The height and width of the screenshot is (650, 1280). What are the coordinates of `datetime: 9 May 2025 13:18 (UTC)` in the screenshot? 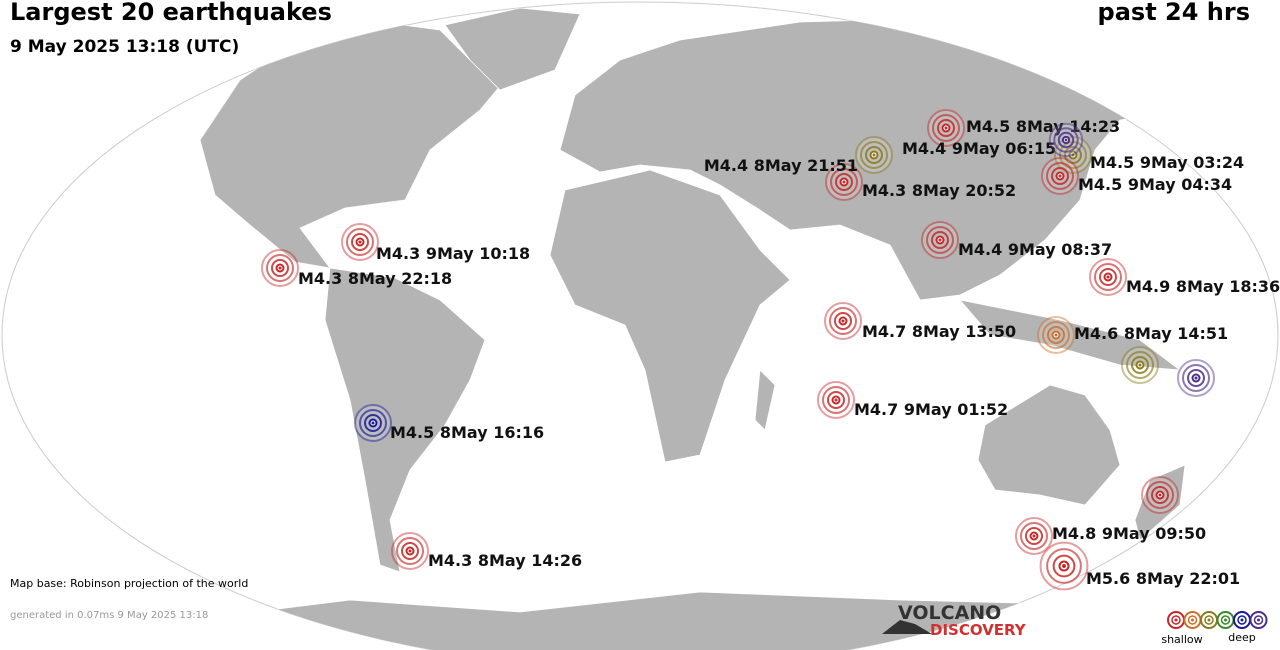 It's located at (124, 47).